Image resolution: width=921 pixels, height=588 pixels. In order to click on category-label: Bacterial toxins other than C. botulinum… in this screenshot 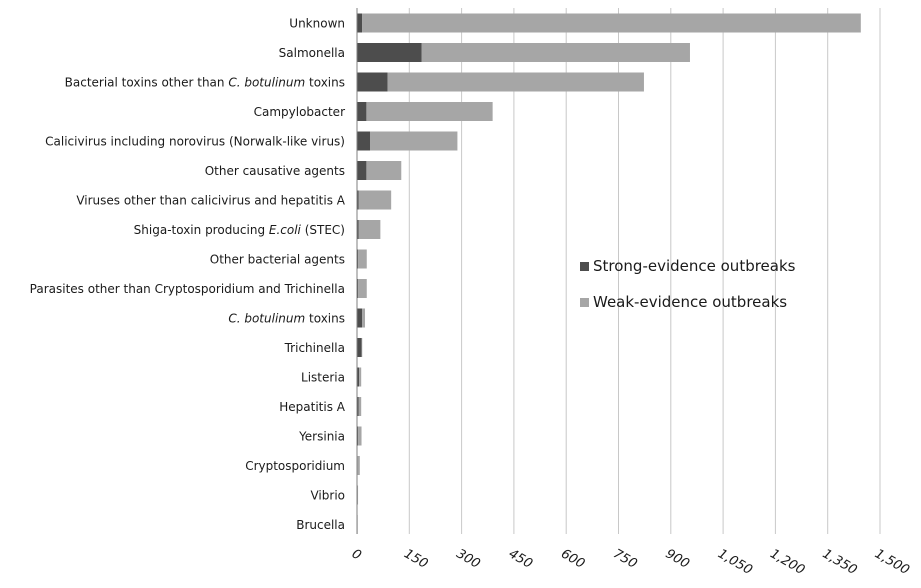, I will do `click(205, 83)`.